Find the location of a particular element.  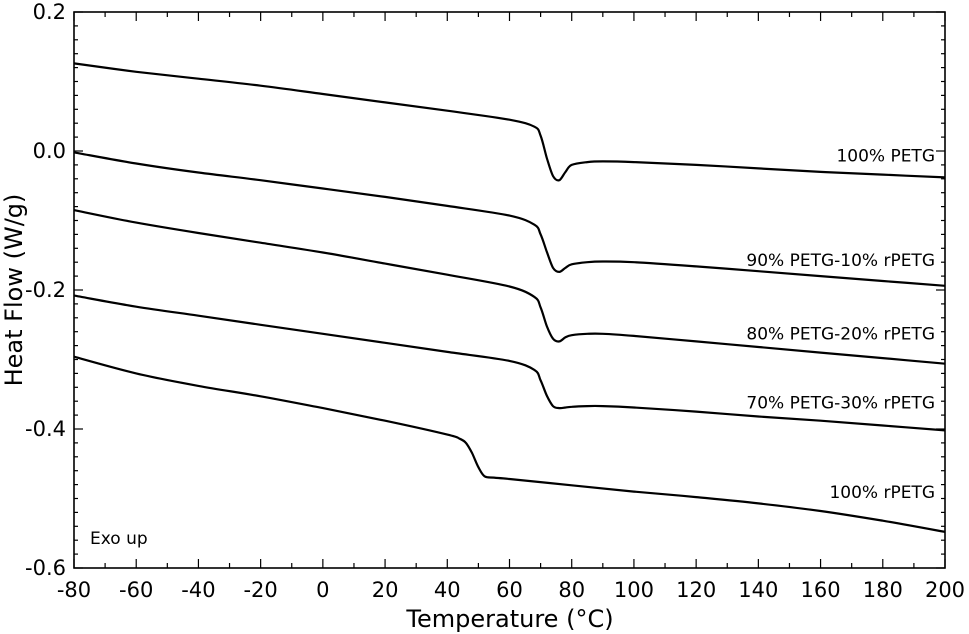

x-tick-labels: -80 -60 -40 -20 0 20 40 60 80 100 120 140 160 180 200 is located at coordinates (511, 590).